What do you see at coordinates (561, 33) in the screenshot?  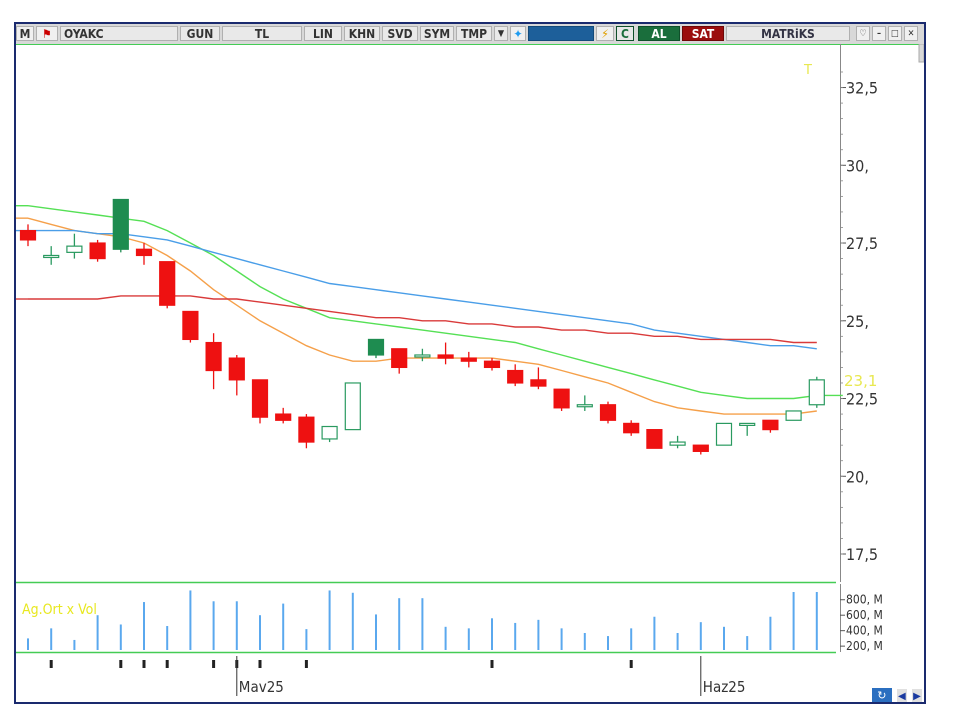 I see `blue-panel-button` at bounding box center [561, 33].